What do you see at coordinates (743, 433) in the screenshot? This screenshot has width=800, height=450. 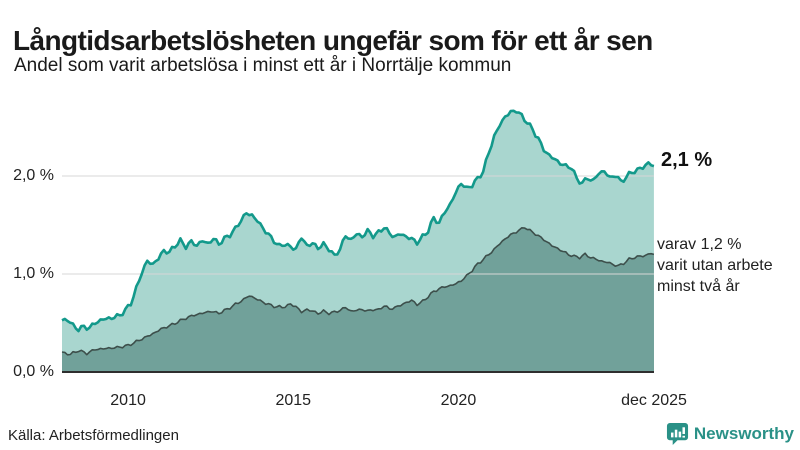 I see `newsworthy-brand-label: Newsworthy` at bounding box center [743, 433].